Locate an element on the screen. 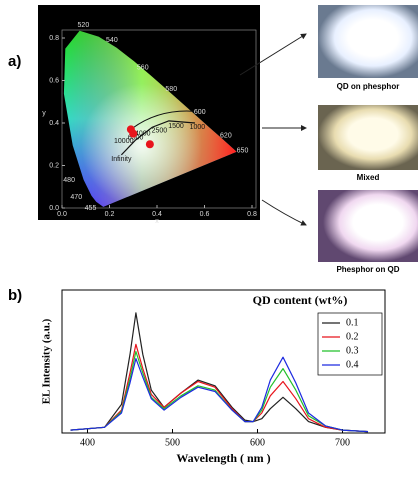 This screenshot has width=420, height=485. y-axis-label: EL Intensity (a.u.) is located at coordinates (47, 361).